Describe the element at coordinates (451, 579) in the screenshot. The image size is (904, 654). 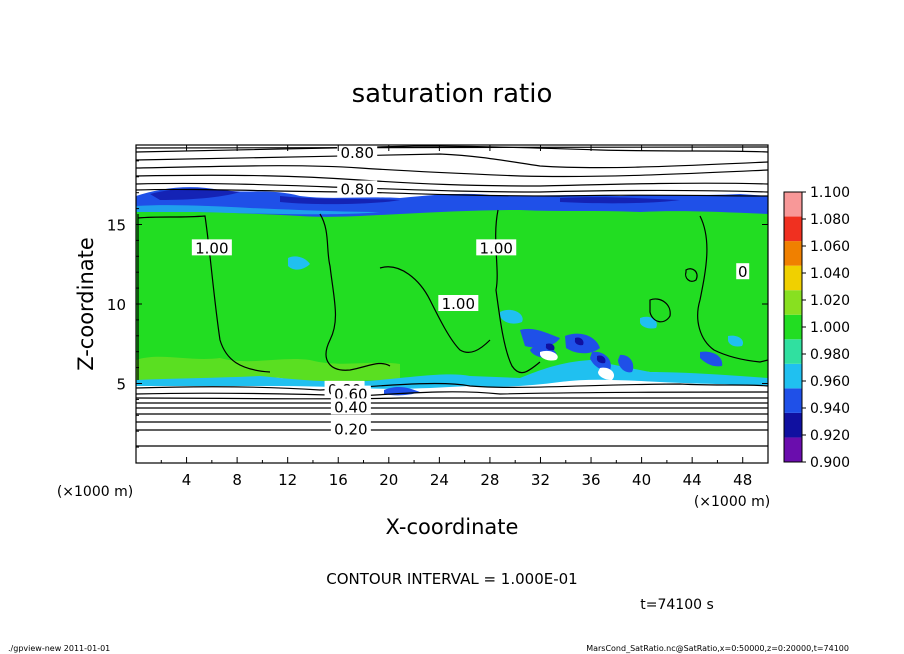
I see `contour-interval-text: CONTOUR INTERVAL = 1.000E-01` at that location.